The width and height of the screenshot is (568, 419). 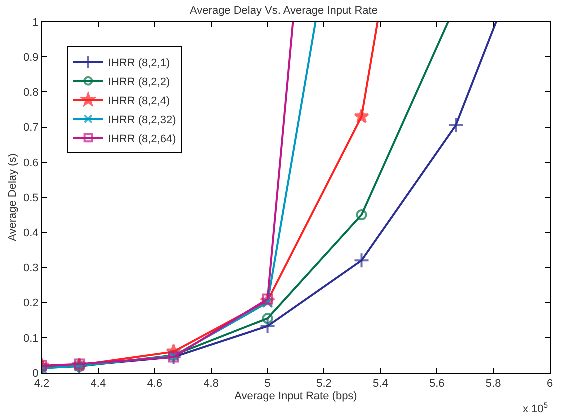 I want to click on text: x 10$^{5}$, so click(x=535, y=408).